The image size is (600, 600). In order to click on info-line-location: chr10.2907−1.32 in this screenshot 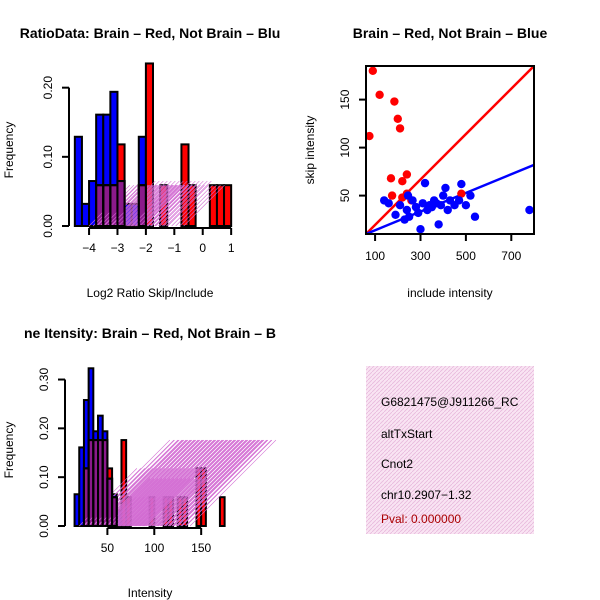, I will do `click(426, 495)`.